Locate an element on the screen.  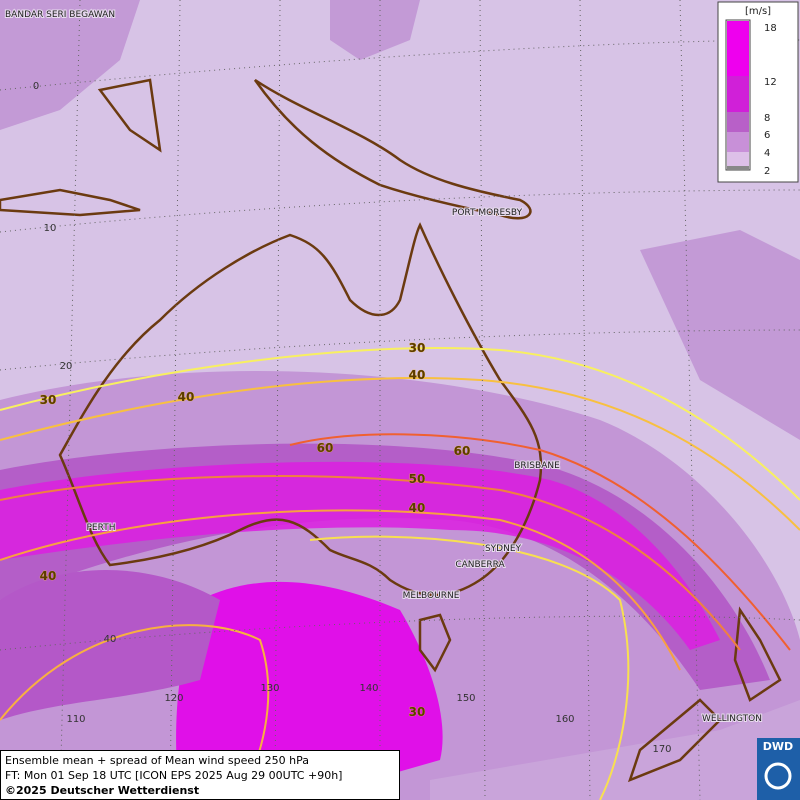
jet-core is located at coordinates (309, 690).